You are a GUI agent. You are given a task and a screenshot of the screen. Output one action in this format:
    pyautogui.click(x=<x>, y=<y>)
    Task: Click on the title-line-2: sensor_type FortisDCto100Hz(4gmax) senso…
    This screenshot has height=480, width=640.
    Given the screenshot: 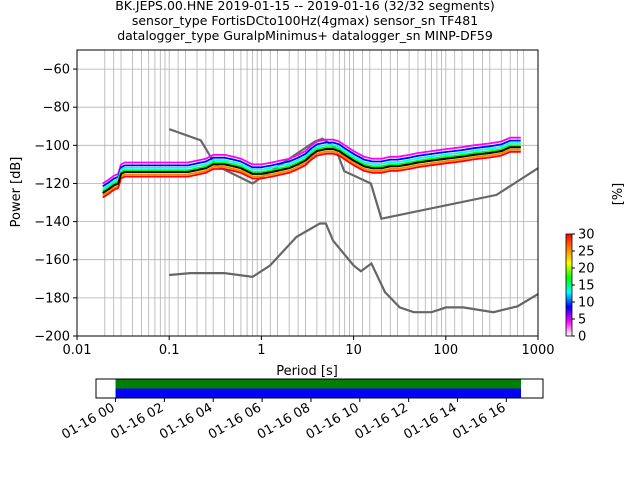 What is the action you would take?
    pyautogui.click(x=305, y=20)
    